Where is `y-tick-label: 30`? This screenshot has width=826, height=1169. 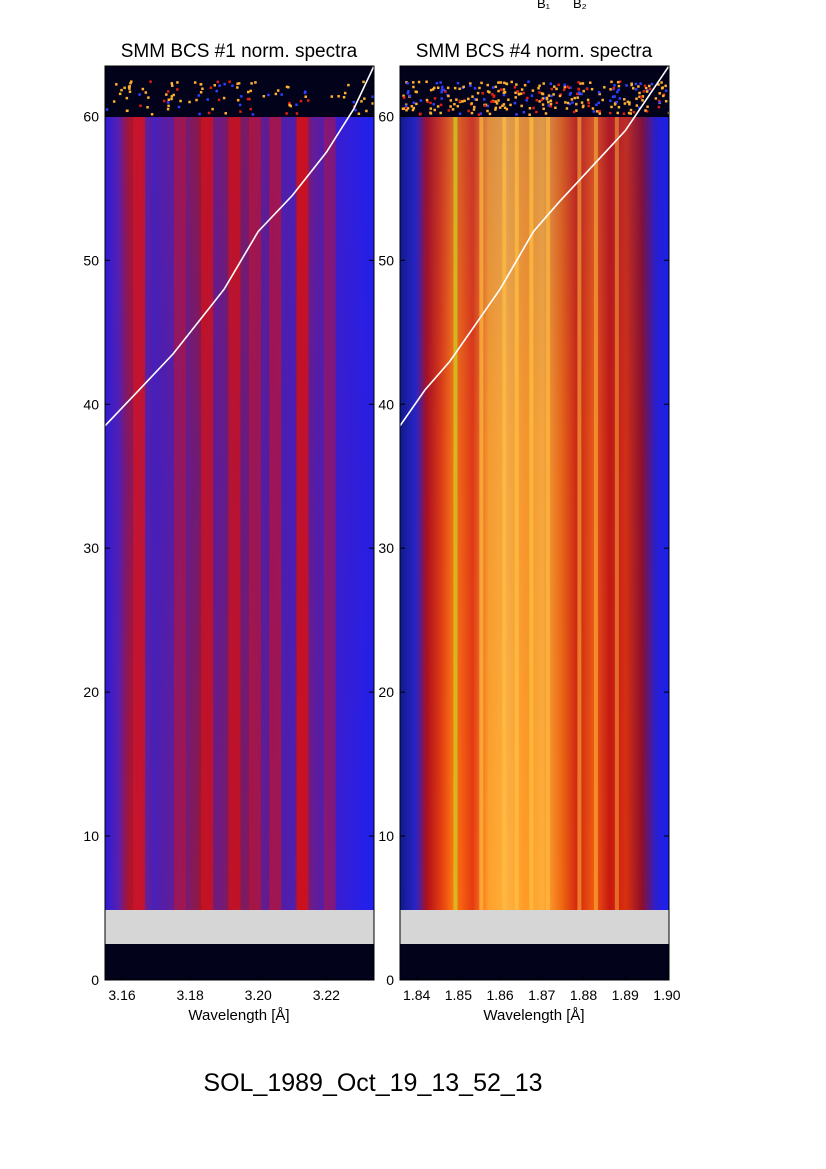
y-tick-label: 30 is located at coordinates (386, 548).